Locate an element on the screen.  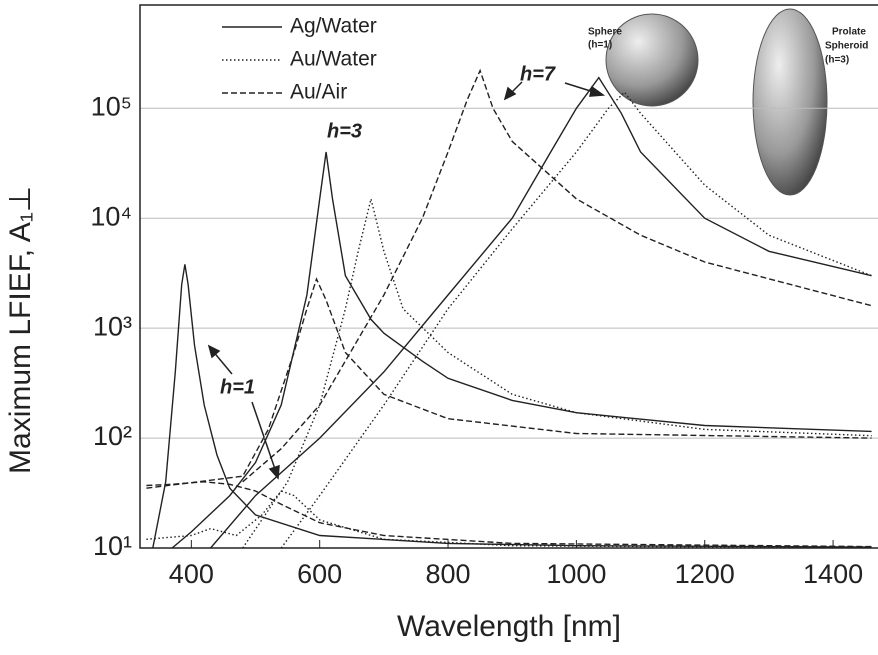
inset: Sphere (h=1) Prolate Spheroid (h=3) is located at coordinates (728, 102).